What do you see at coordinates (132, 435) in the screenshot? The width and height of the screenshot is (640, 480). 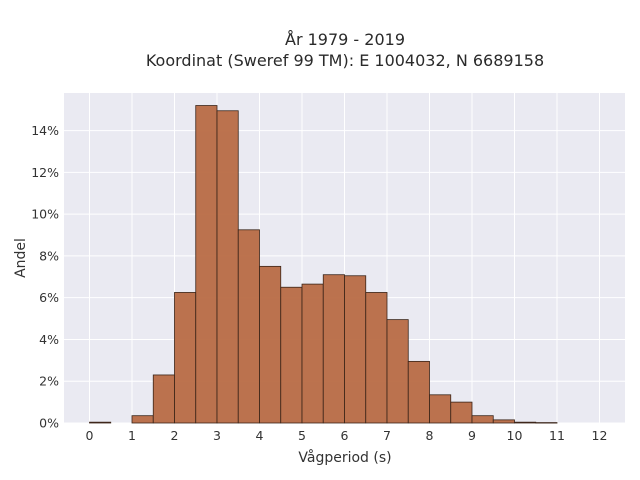 I see `x-tick-label: 1` at bounding box center [132, 435].